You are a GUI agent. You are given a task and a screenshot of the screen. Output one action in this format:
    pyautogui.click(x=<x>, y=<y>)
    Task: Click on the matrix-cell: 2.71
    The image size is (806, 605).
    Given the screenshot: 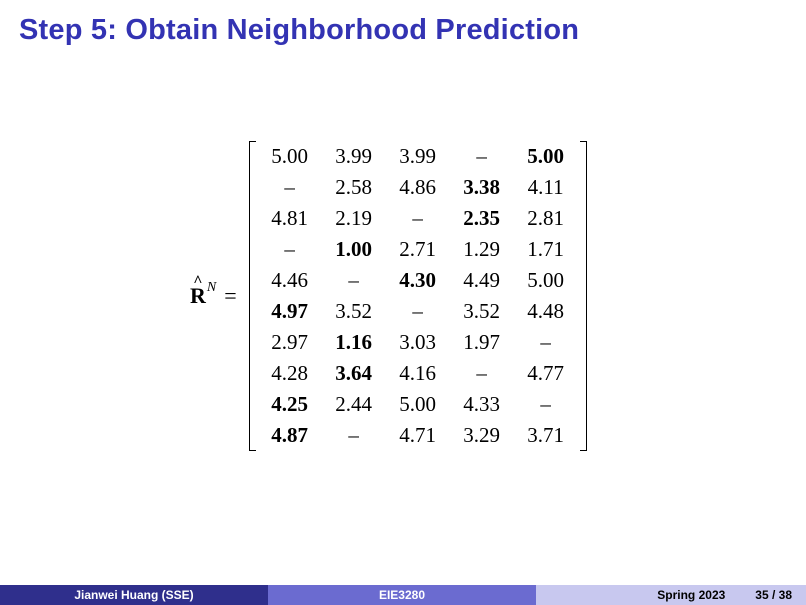 What is the action you would take?
    pyautogui.click(x=418, y=249)
    